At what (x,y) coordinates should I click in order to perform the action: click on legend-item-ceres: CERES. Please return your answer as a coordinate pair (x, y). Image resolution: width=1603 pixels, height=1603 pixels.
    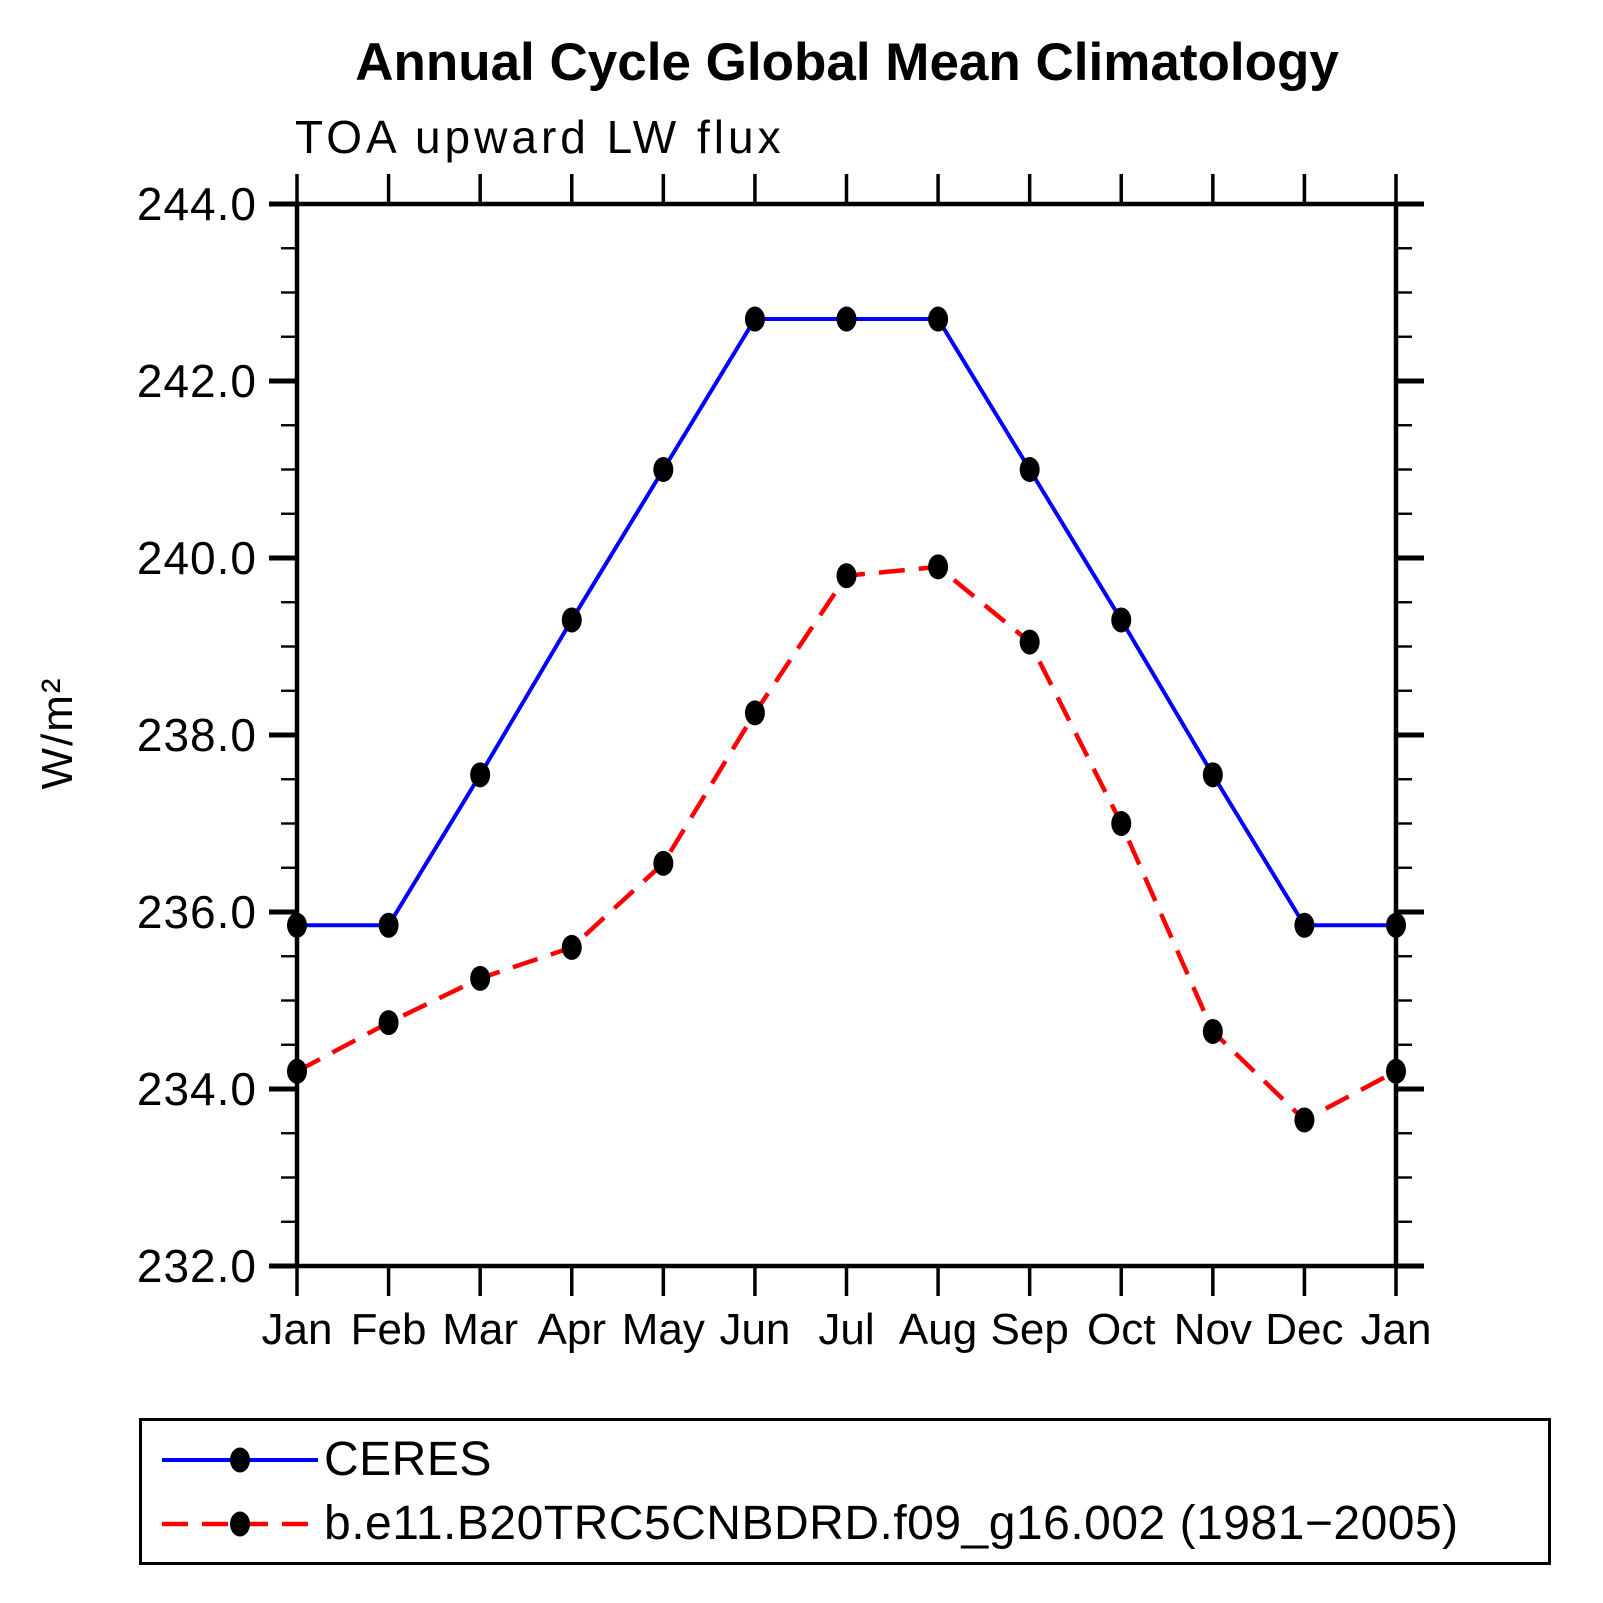
    Looking at the image, I should click on (853, 1460).